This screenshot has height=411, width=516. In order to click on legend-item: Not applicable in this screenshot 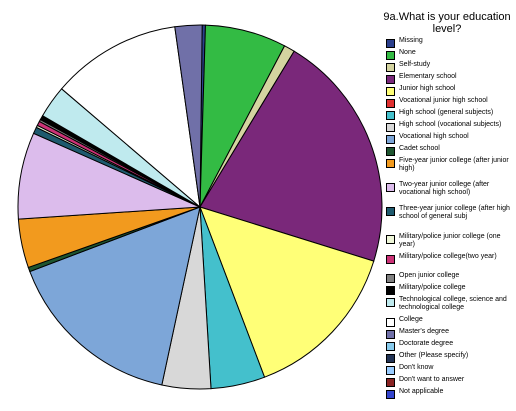, I will do `click(450, 394)`.